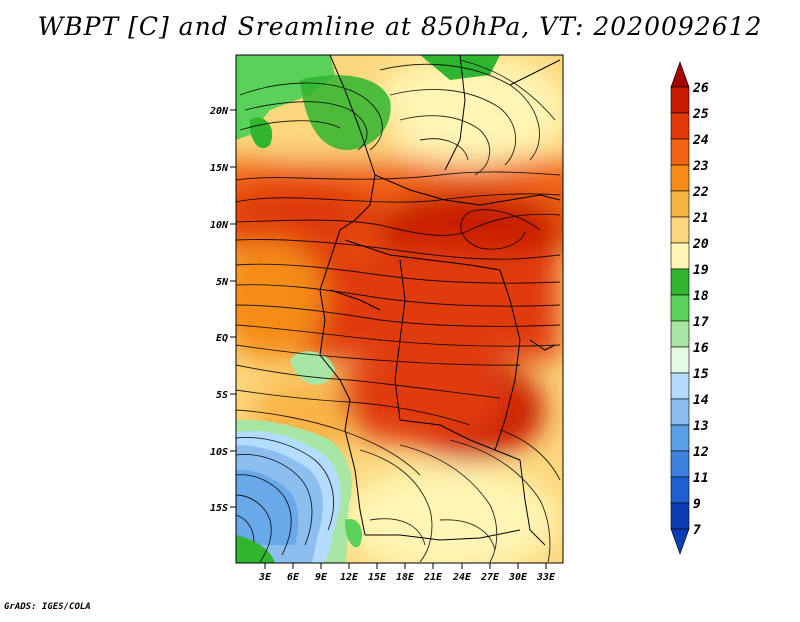  What do you see at coordinates (219, 508) in the screenshot?
I see `lat-label: 15S` at bounding box center [219, 508].